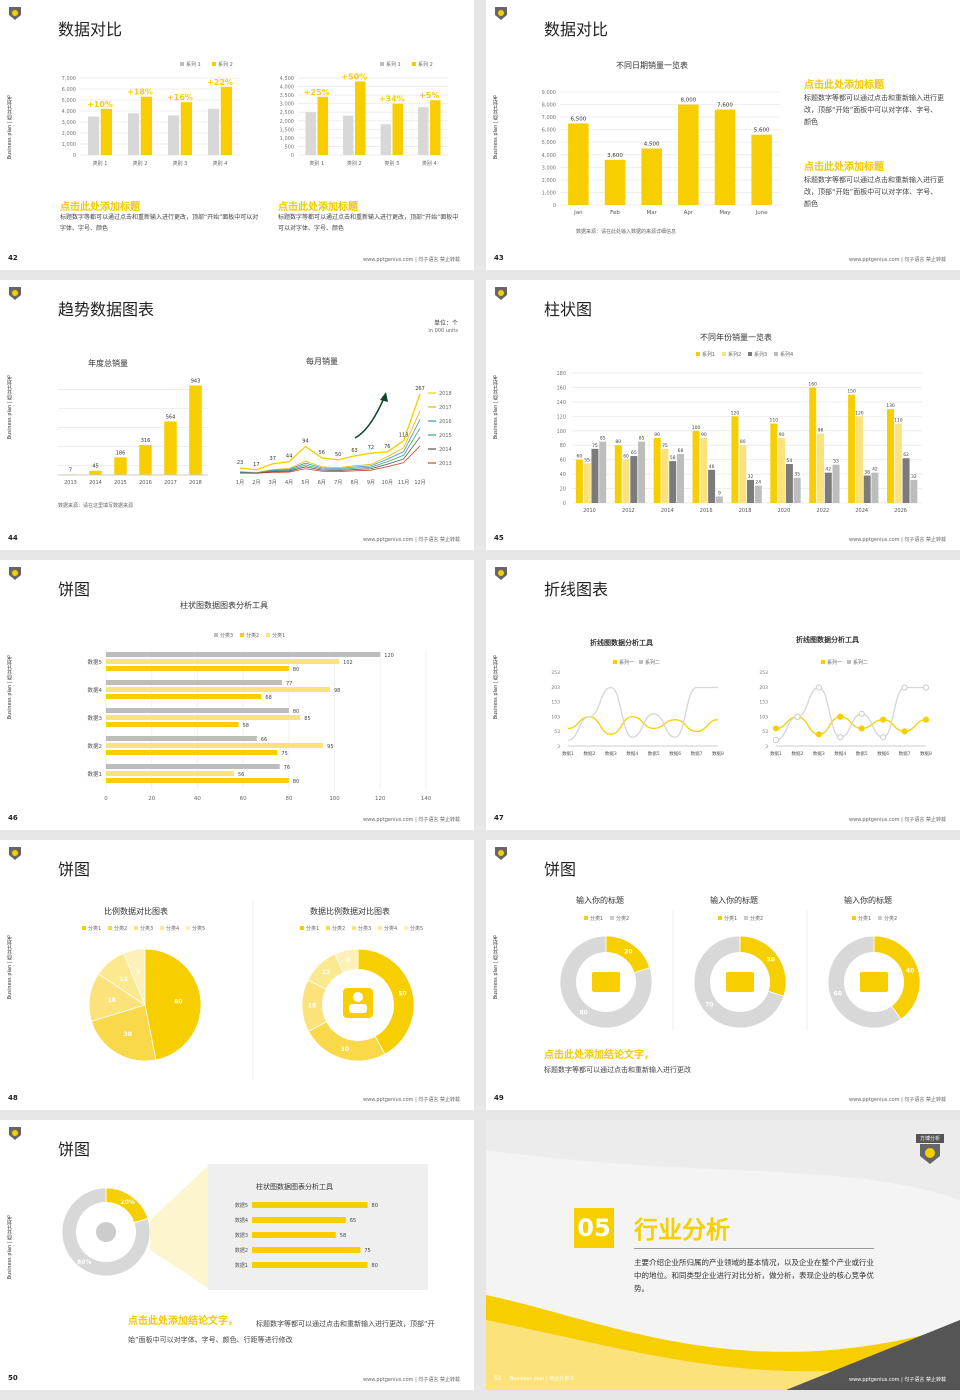  What do you see at coordinates (754, 1248) in the screenshot?
I see `divider` at bounding box center [754, 1248].